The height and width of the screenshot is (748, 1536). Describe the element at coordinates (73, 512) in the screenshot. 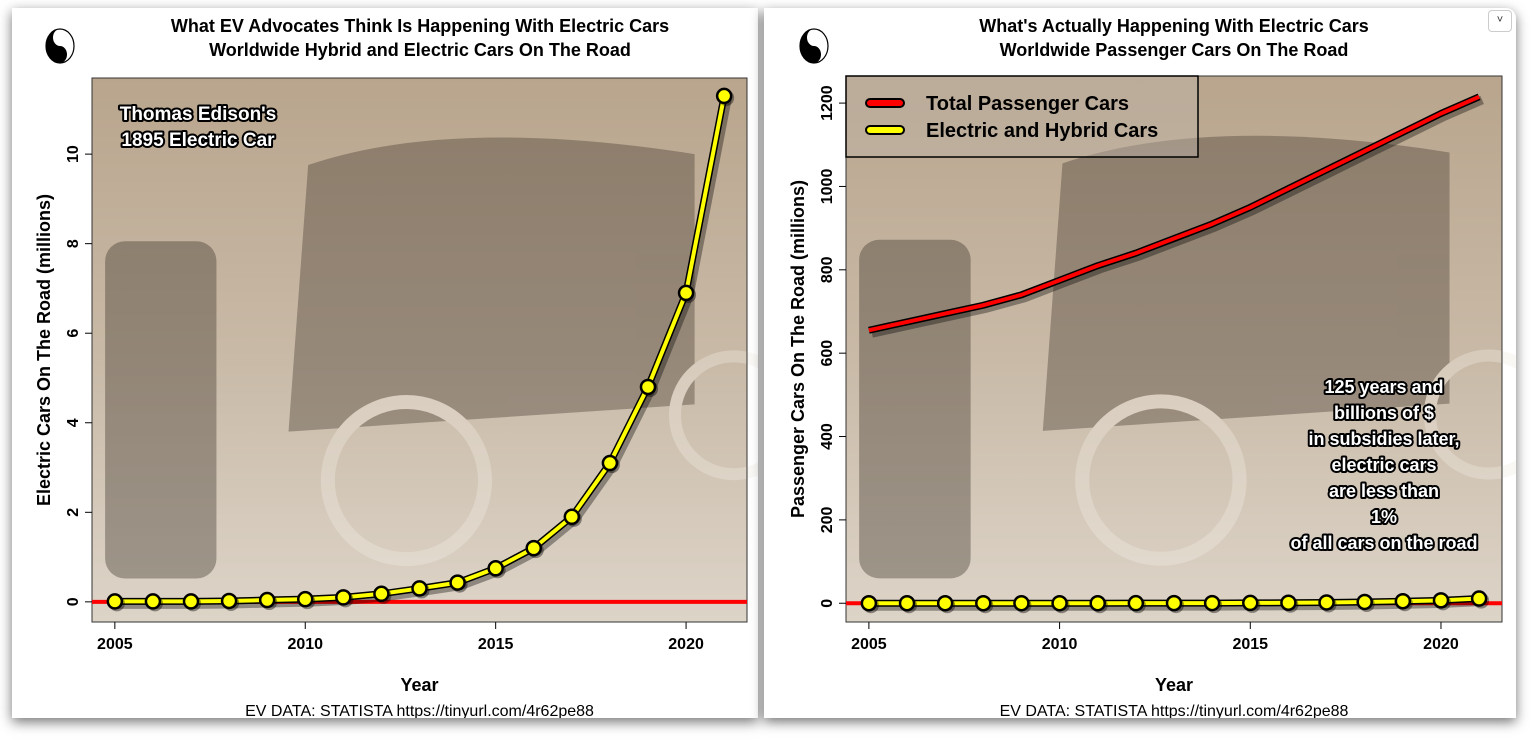

I see `y-tick-label: 2` at that location.